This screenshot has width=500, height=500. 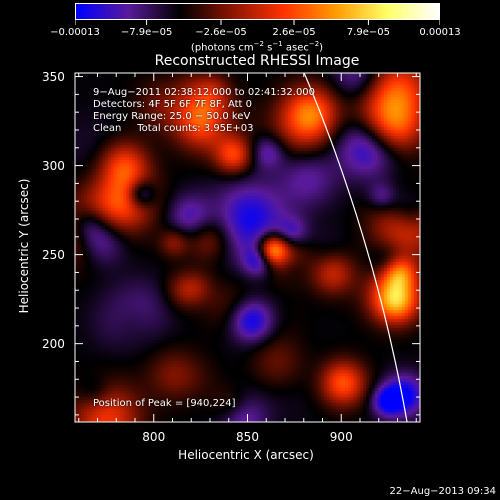 I want to click on colorbar-tick-label: 7.9e−05, so click(x=368, y=32).